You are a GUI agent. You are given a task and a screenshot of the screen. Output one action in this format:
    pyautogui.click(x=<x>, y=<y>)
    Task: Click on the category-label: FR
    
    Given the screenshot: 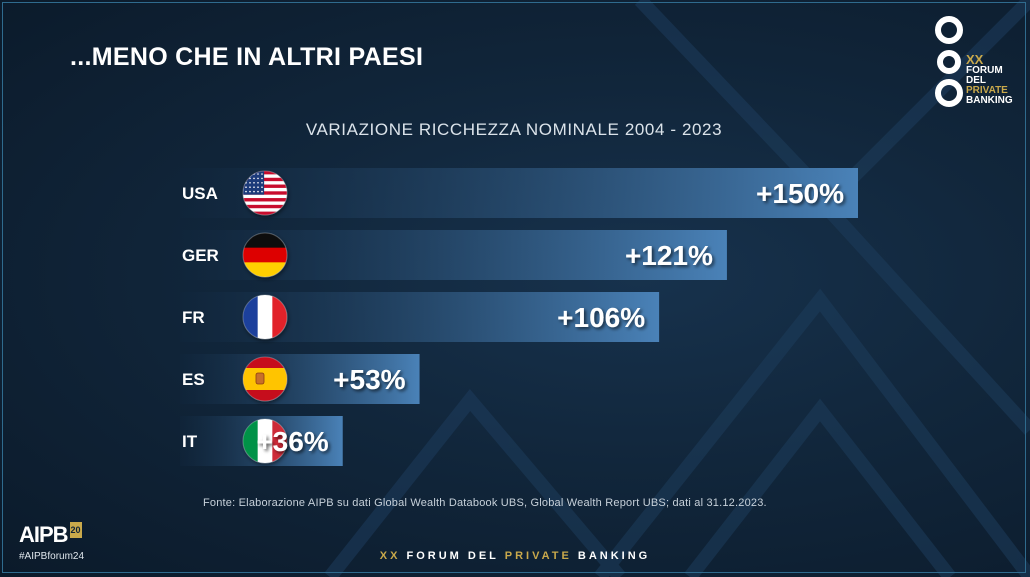 What is the action you would take?
    pyautogui.click(x=193, y=317)
    